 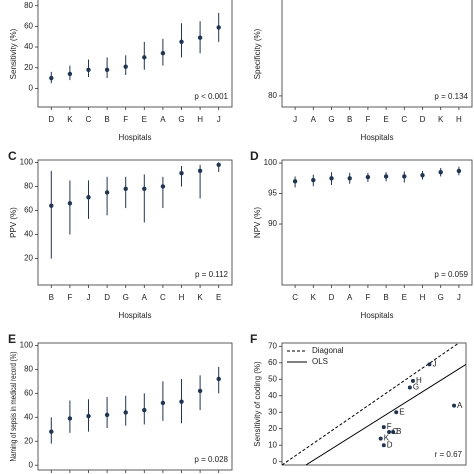 What do you see at coordinates (389, 426) in the screenshot?
I see `point-label: F` at bounding box center [389, 426].